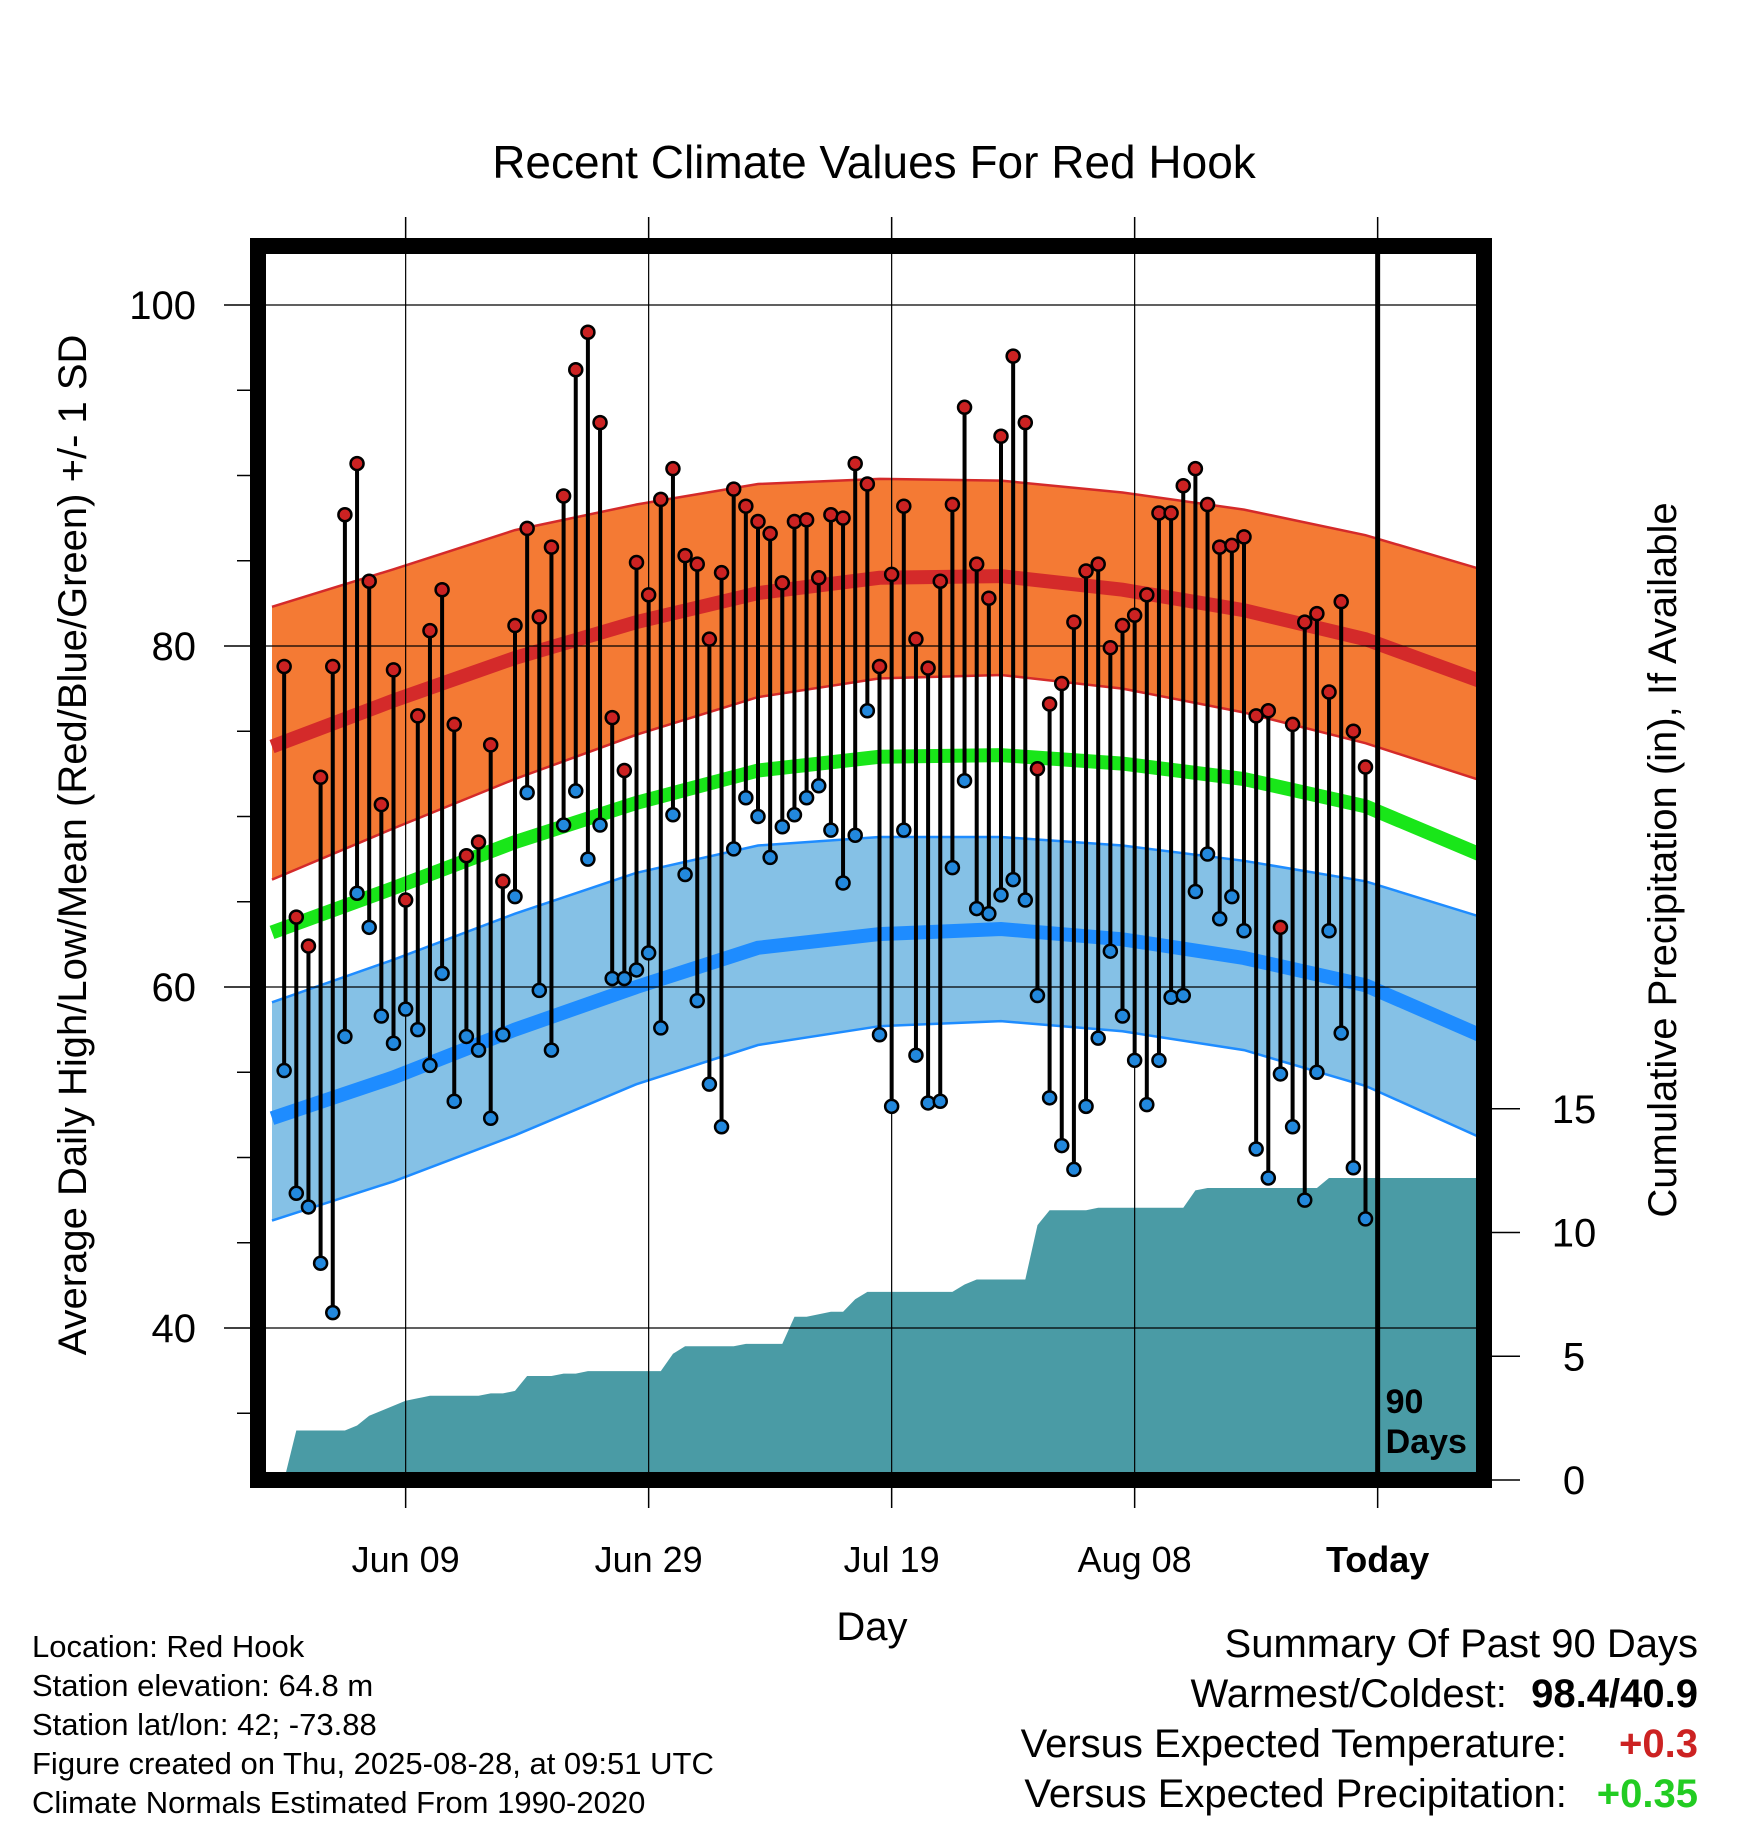 The width and height of the screenshot is (1748, 1828). I want to click on x-tick-label: Jul 19, so click(892, 1559).